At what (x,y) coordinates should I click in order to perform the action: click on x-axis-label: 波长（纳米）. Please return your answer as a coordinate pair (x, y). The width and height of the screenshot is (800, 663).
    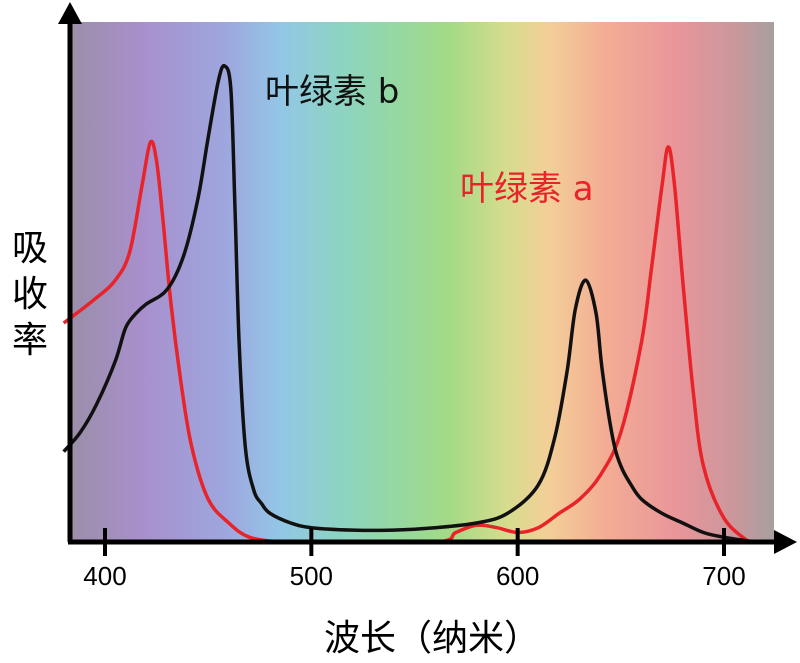
    Looking at the image, I should click on (432, 638).